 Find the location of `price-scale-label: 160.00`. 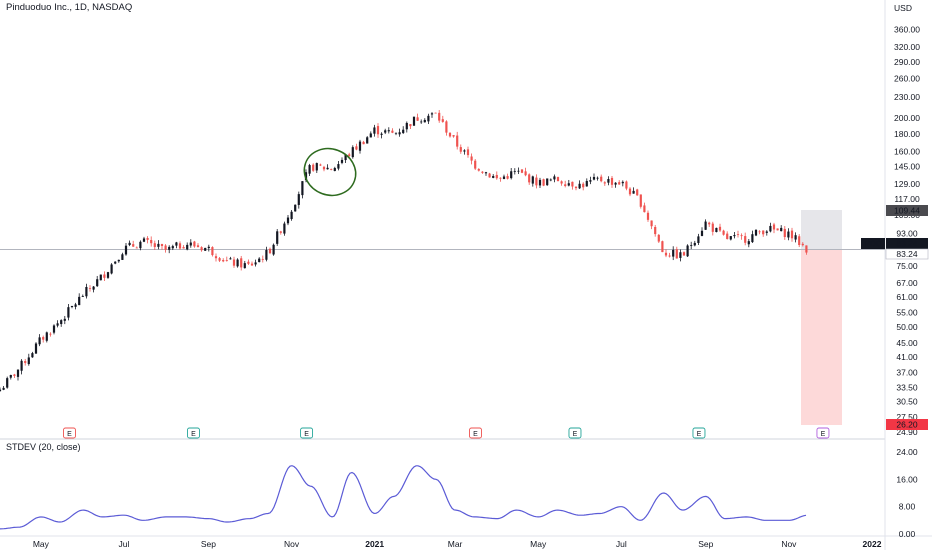

price-scale-label: 160.00 is located at coordinates (907, 152).